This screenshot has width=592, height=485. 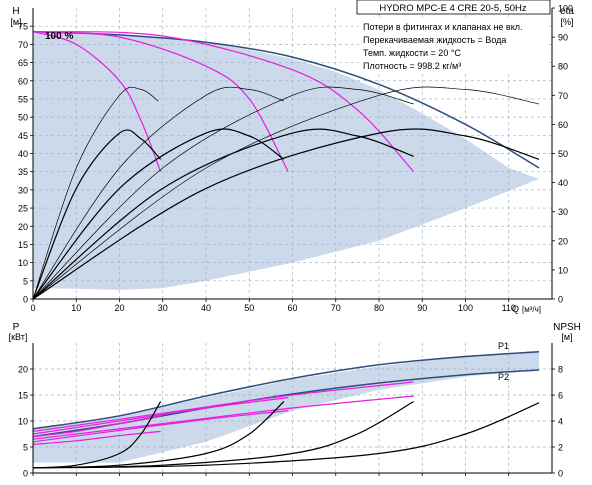 I want to click on x-tick-label: 70, so click(x=336, y=308).